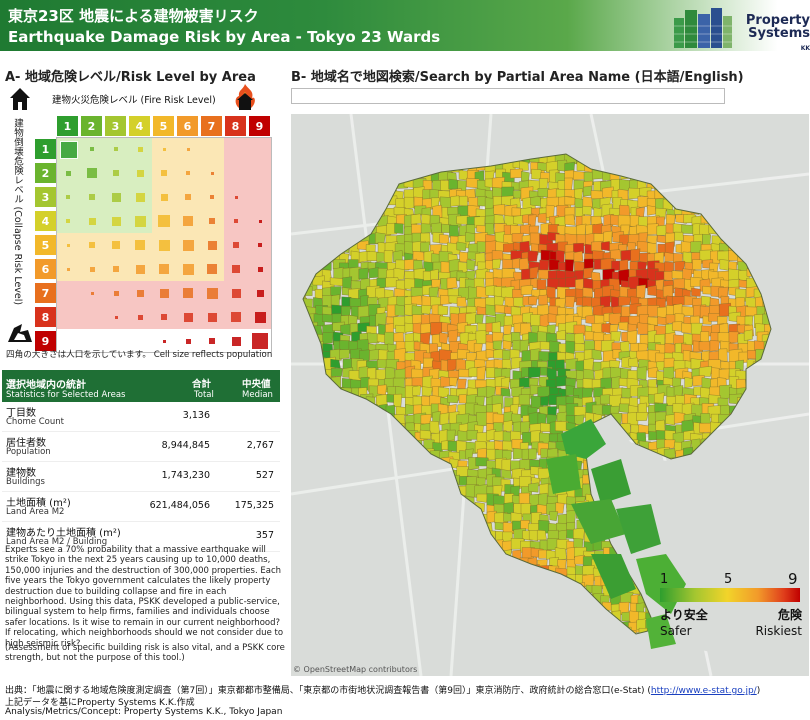 This screenshot has width=810, height=720. Describe the element at coordinates (91, 126) in the screenshot. I see `fire-level-header: 2` at that location.